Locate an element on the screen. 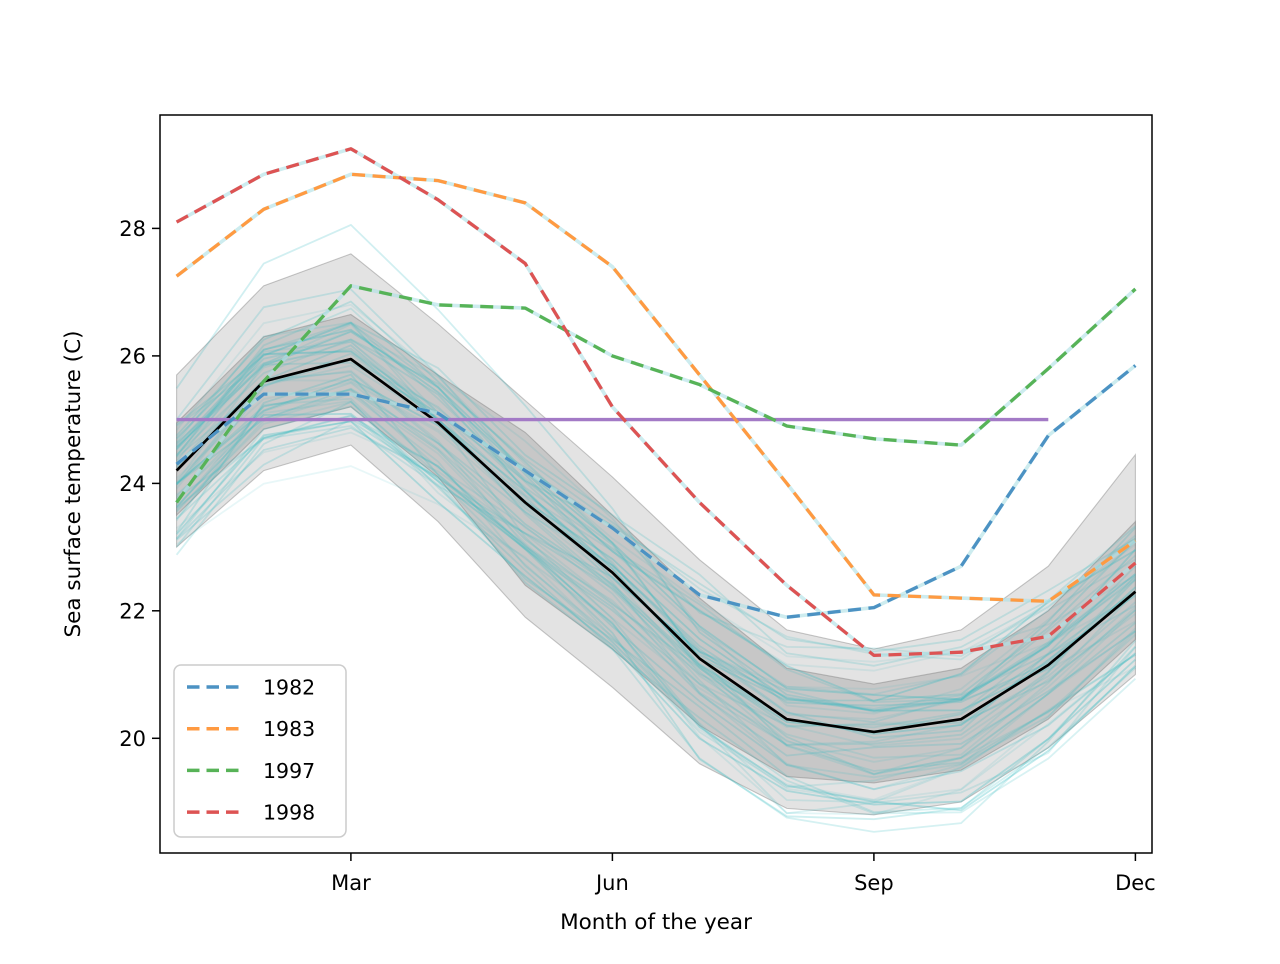 Image resolution: width=1280 pixels, height=964 pixels. legend-label-1998: 1998 is located at coordinates (289, 813).